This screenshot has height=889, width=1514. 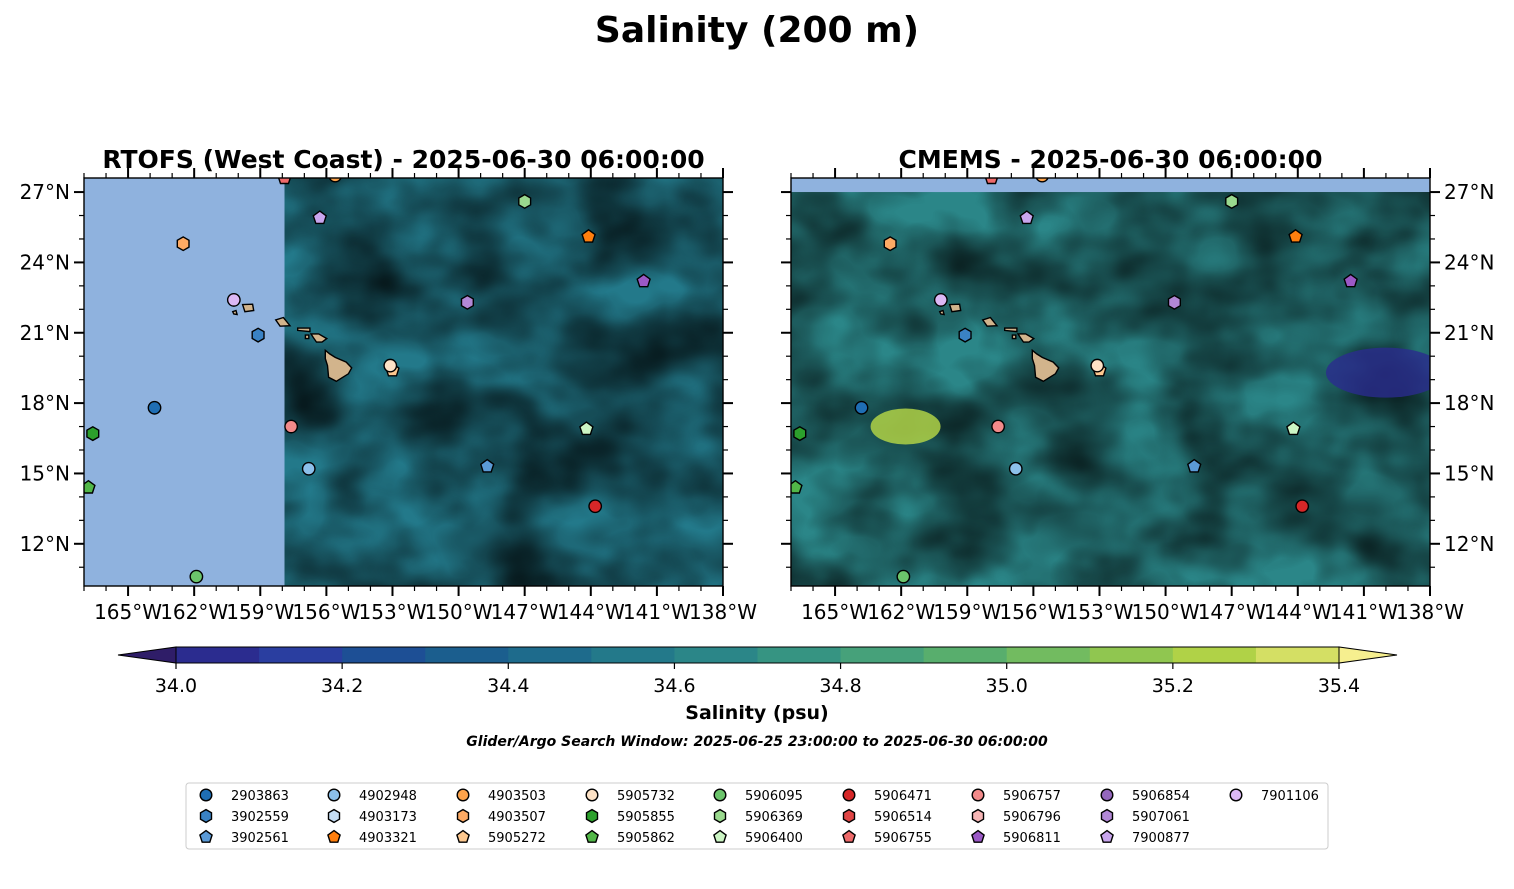 I want to click on legend-entry: 5906514, so click(x=903, y=817).